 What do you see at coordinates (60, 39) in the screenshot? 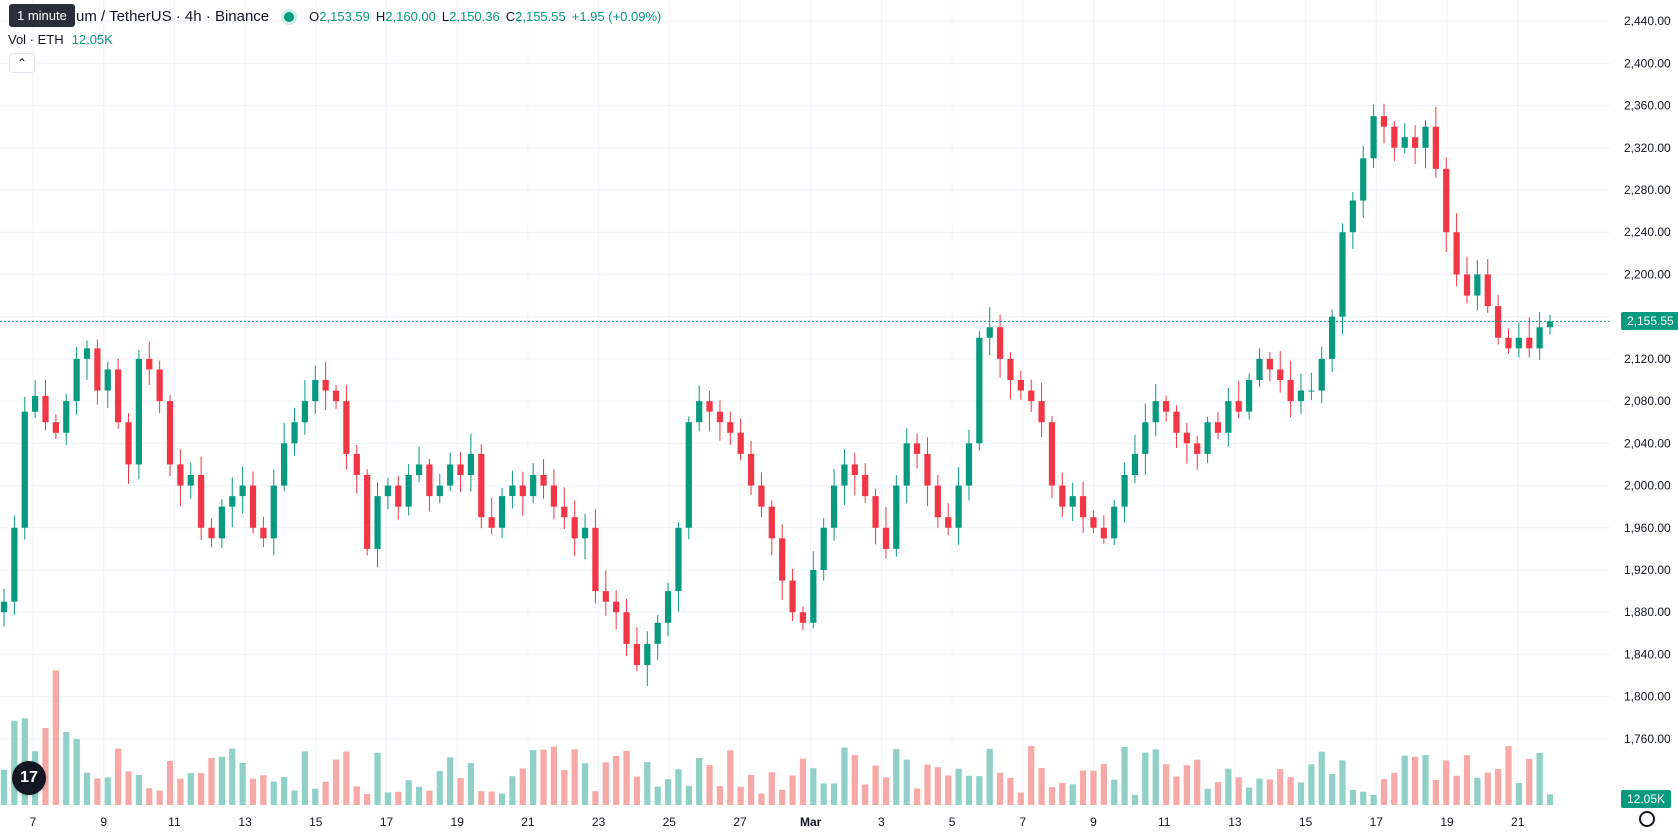
I see `volume-legend: Vol · ETH 12.05K` at bounding box center [60, 39].